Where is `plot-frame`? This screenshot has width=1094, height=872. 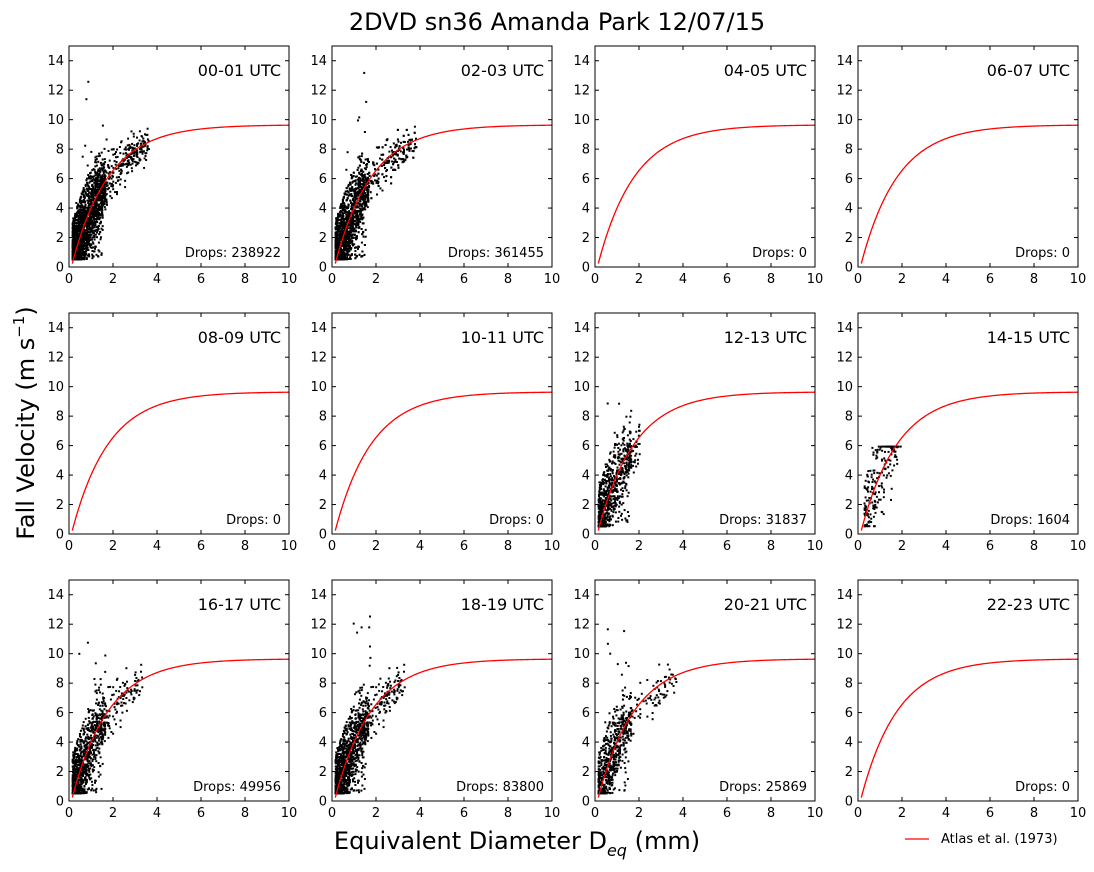 plot-frame is located at coordinates (442, 423).